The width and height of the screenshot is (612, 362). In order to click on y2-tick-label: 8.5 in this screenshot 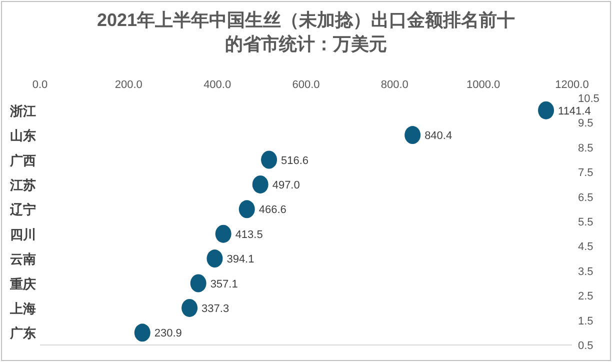, I will do `click(586, 148)`.